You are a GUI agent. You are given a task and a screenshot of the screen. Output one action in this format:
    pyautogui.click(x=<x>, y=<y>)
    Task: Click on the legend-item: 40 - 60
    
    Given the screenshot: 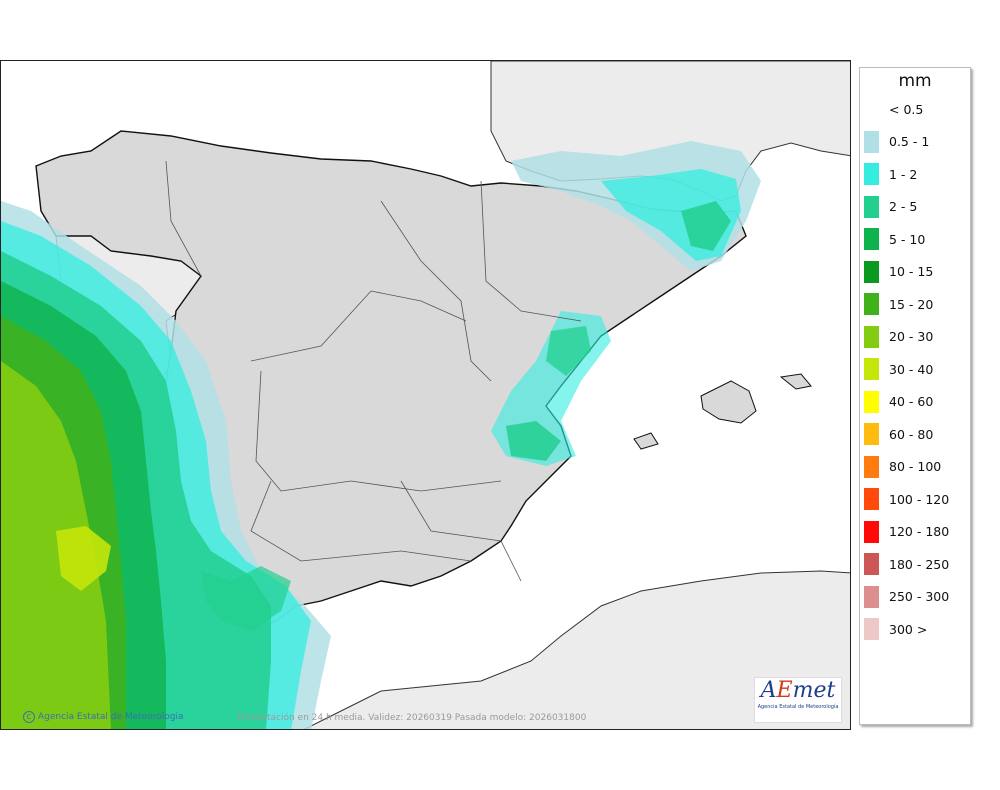 What is the action you would take?
    pyautogui.click(x=899, y=401)
    